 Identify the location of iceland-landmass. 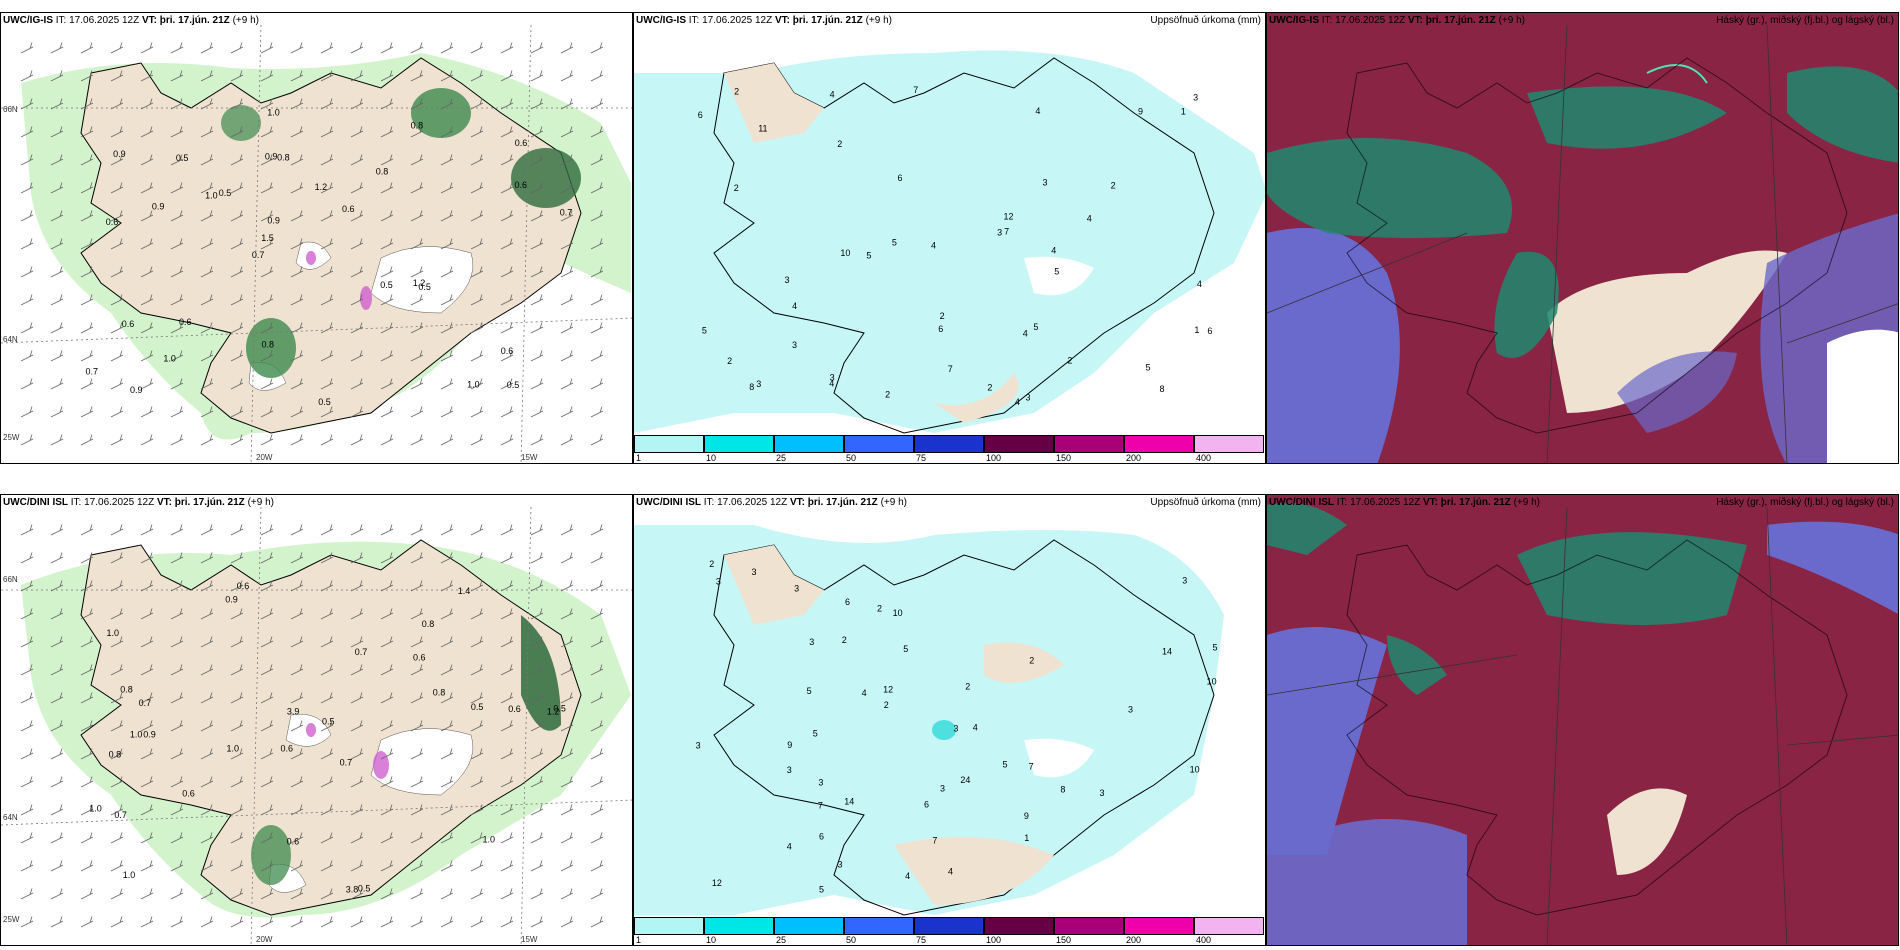
(331, 245).